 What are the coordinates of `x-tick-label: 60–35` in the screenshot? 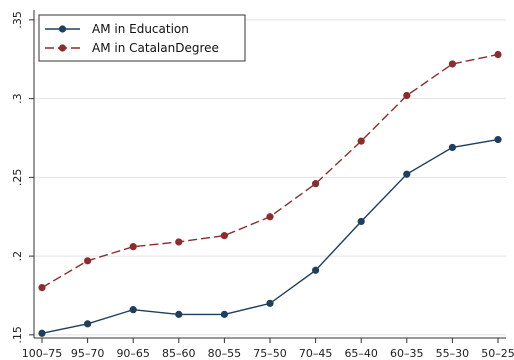 It's located at (407, 353).